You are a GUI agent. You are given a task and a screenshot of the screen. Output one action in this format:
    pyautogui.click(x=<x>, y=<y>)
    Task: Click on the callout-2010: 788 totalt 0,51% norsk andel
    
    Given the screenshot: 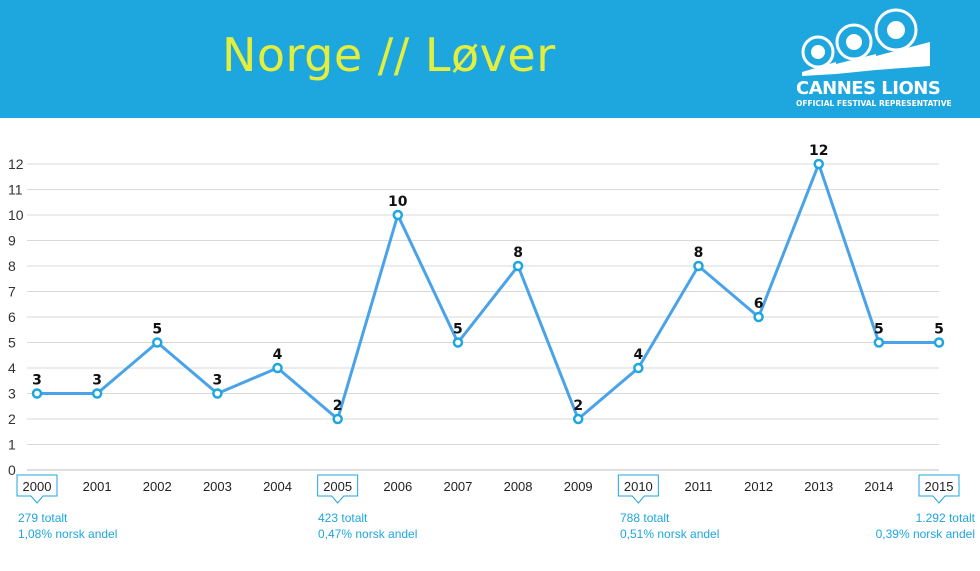 What is the action you would take?
    pyautogui.click(x=669, y=526)
    